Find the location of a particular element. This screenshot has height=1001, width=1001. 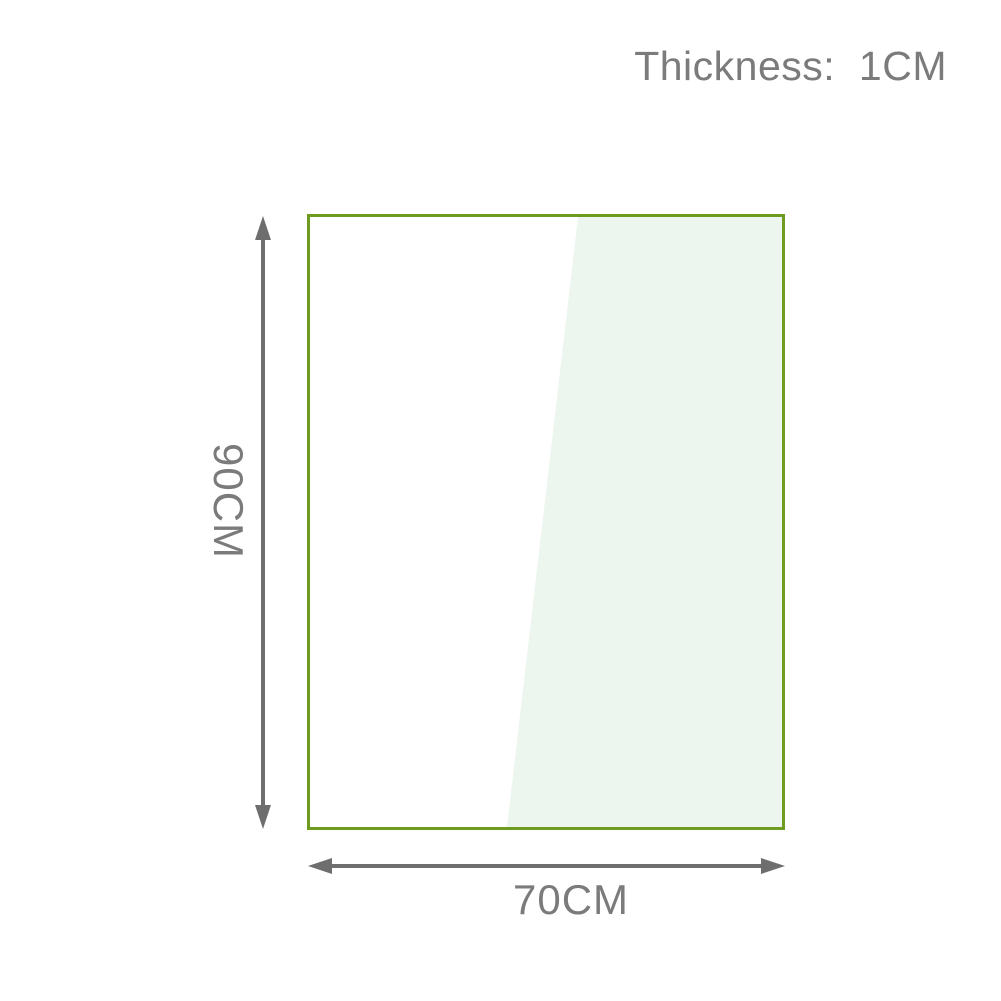

width-arrow-right-head-icon is located at coordinates (773, 866).